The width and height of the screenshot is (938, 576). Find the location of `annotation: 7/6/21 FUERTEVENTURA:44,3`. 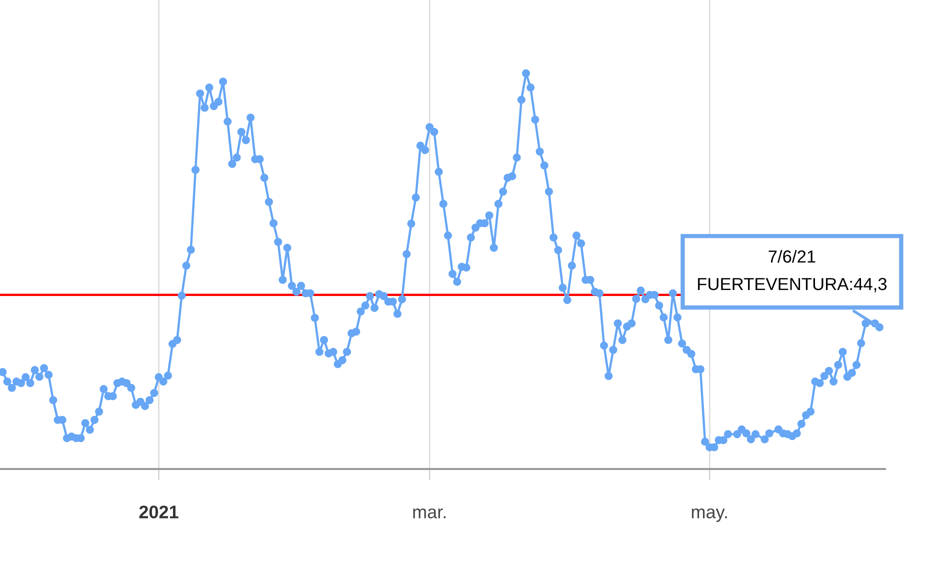

annotation: 7/6/21 FUERTEVENTURA:44,3 is located at coordinates (792, 271).